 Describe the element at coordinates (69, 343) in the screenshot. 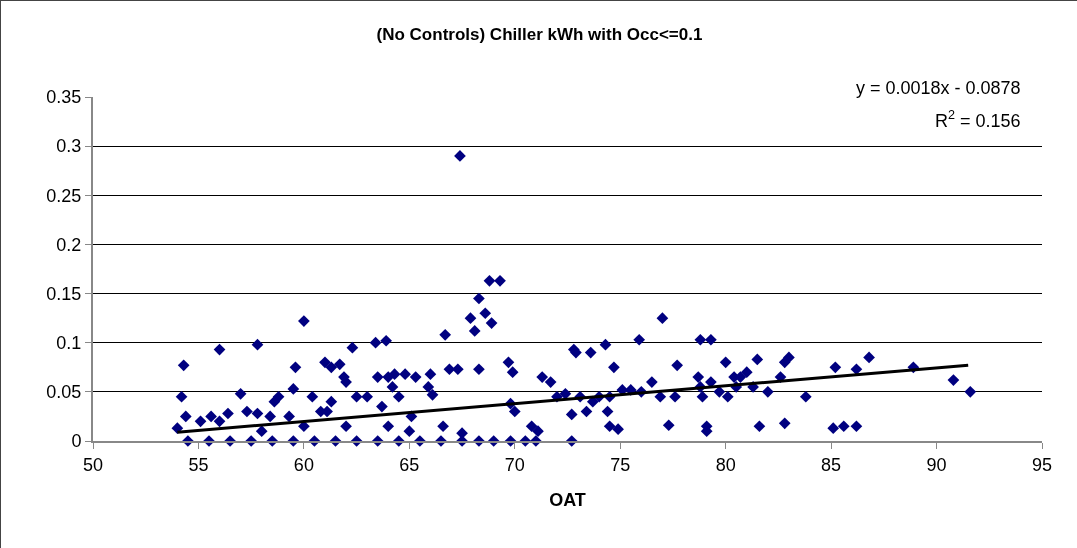

I see `y-tick-label: 0.1` at that location.